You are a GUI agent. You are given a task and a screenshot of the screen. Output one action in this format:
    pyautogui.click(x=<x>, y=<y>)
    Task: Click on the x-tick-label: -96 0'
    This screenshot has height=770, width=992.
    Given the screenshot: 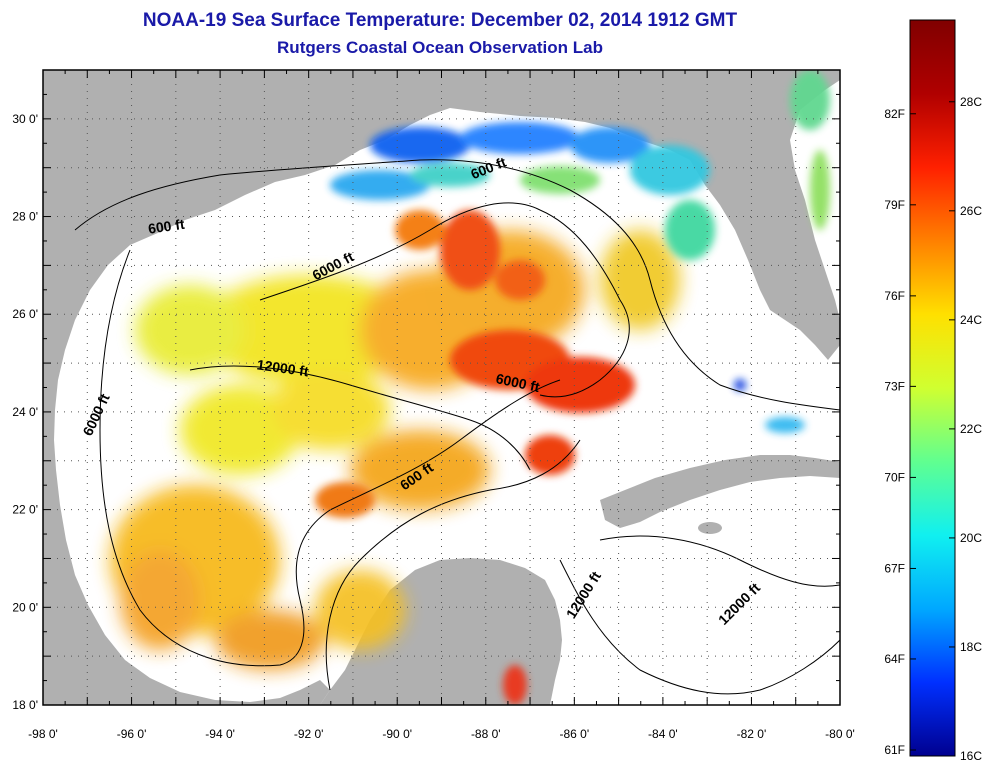 What is the action you would take?
    pyautogui.click(x=132, y=734)
    